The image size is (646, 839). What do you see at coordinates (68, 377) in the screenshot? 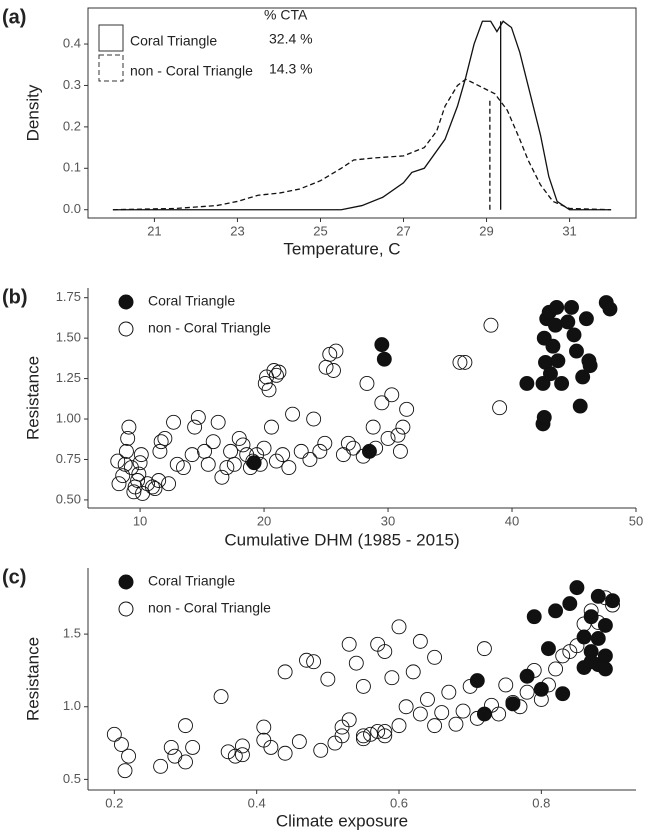
I see `y-tick-label: 1.25` at bounding box center [68, 377].